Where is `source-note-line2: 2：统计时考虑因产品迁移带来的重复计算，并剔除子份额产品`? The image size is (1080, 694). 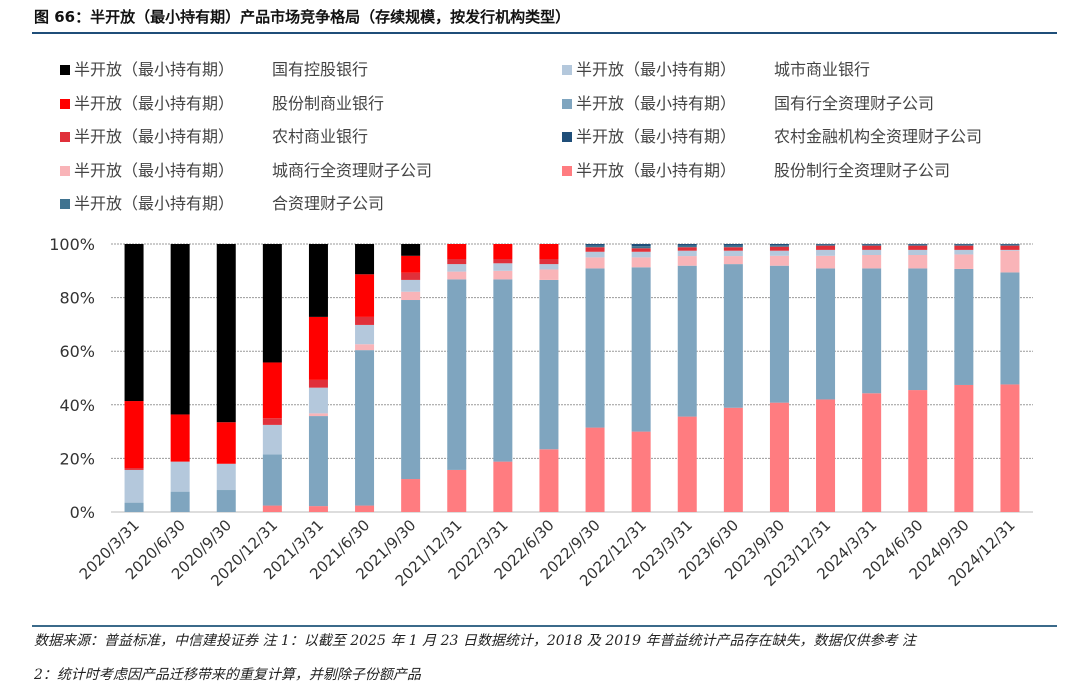
source-note-line2: 2：统计时考虑因产品迁移带来的重复计算，并剔除子份额产品 is located at coordinates (227, 675).